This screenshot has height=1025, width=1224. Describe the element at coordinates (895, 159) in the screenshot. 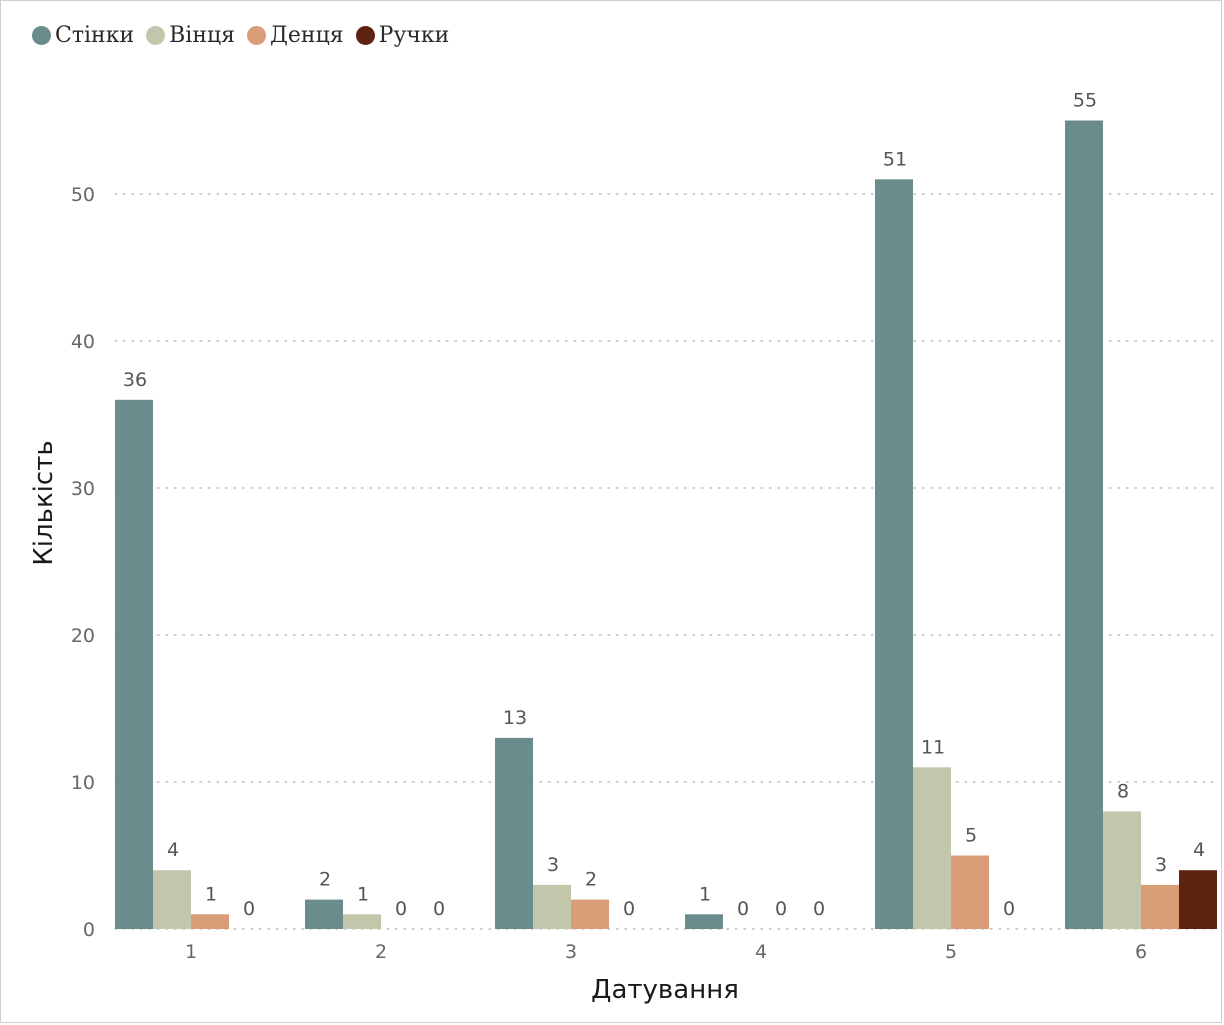

I see `data-label: 51` at that location.